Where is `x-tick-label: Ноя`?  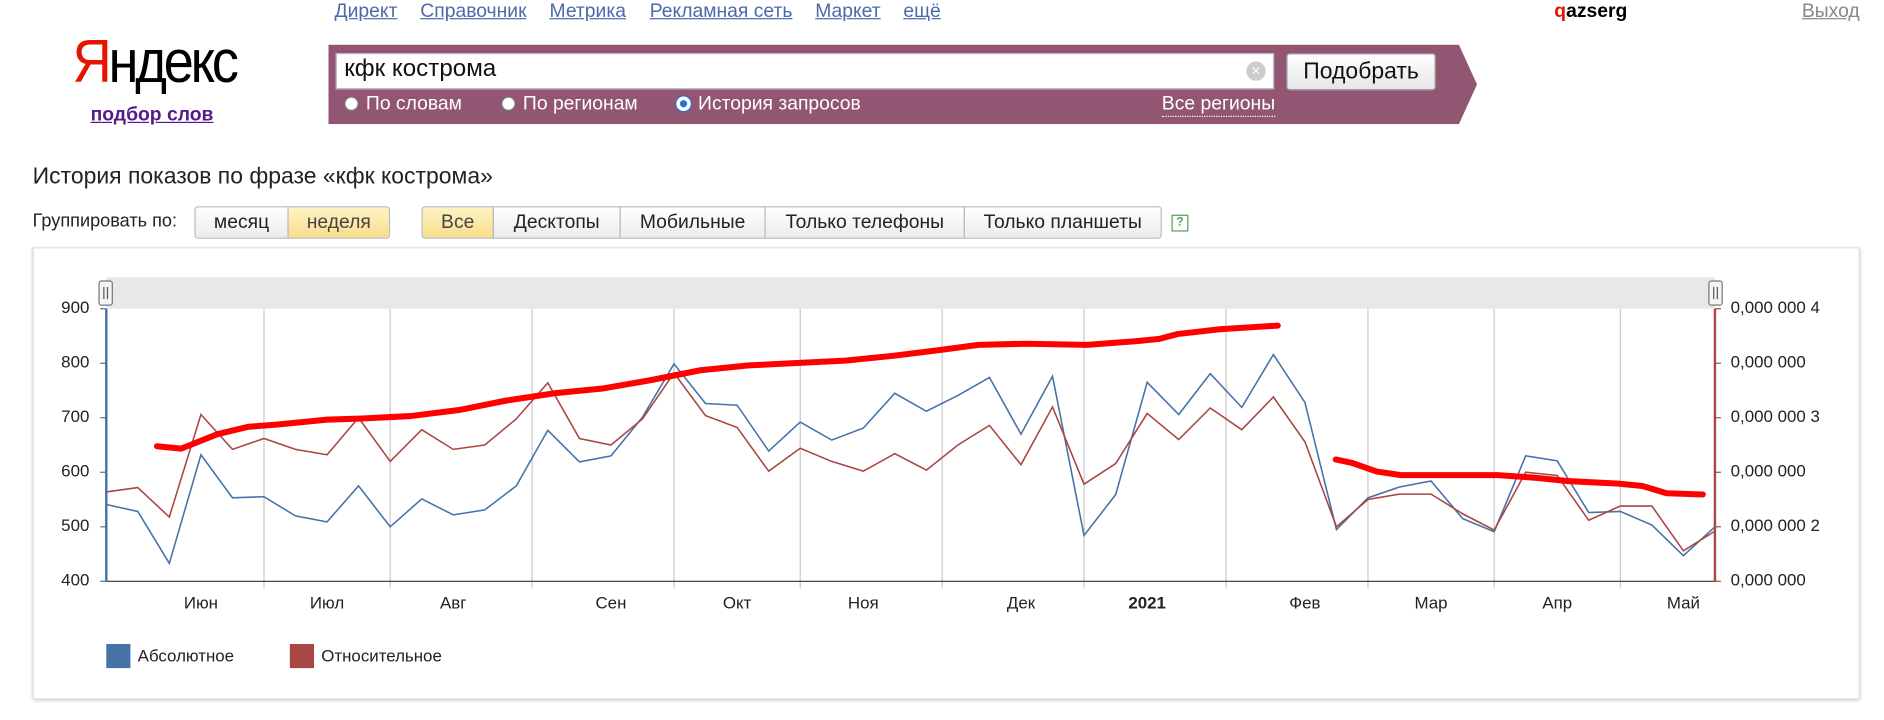 x-tick-label: Ноя is located at coordinates (863, 603).